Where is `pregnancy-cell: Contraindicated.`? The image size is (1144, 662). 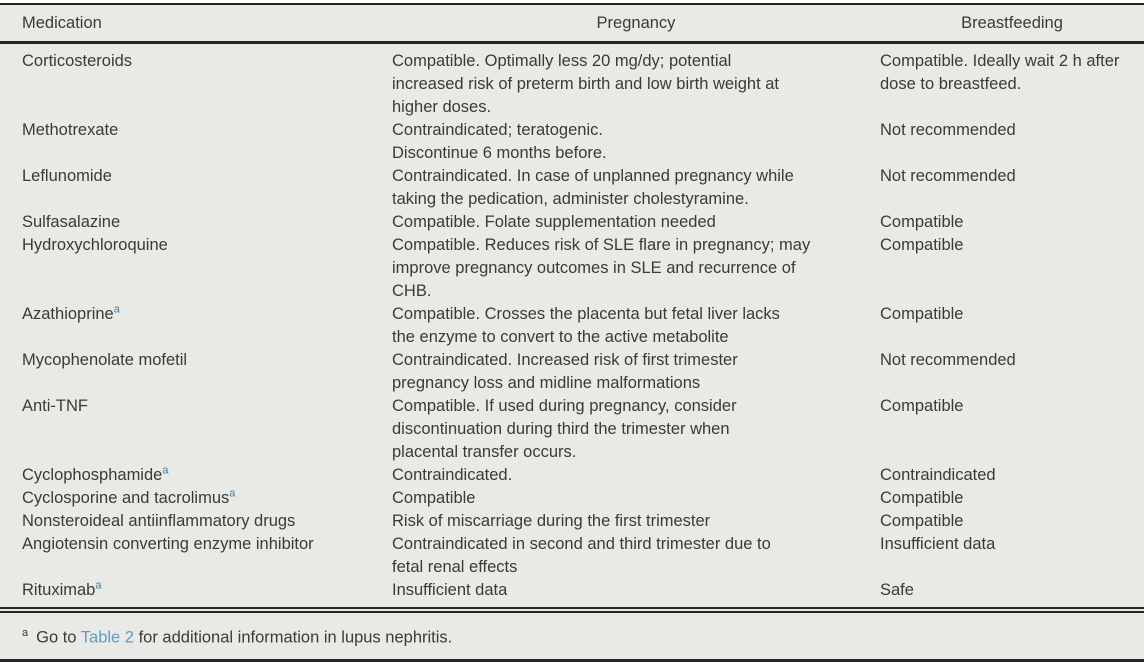 pregnancy-cell: Contraindicated. is located at coordinates (452, 475).